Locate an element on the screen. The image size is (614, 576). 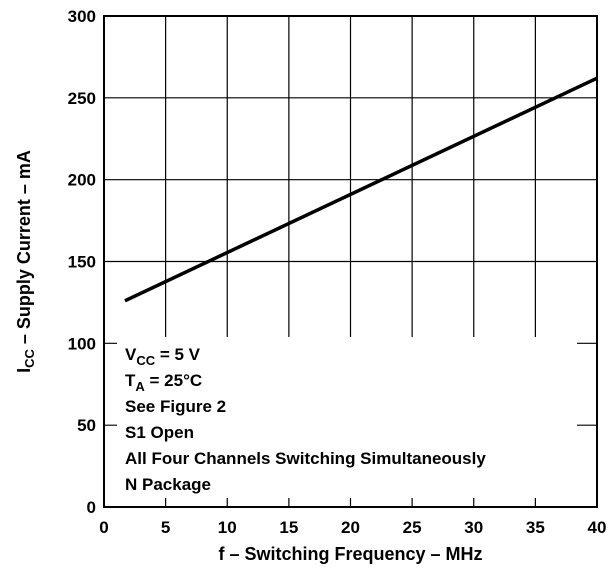
condition-ta-sub: A is located at coordinates (140, 386).